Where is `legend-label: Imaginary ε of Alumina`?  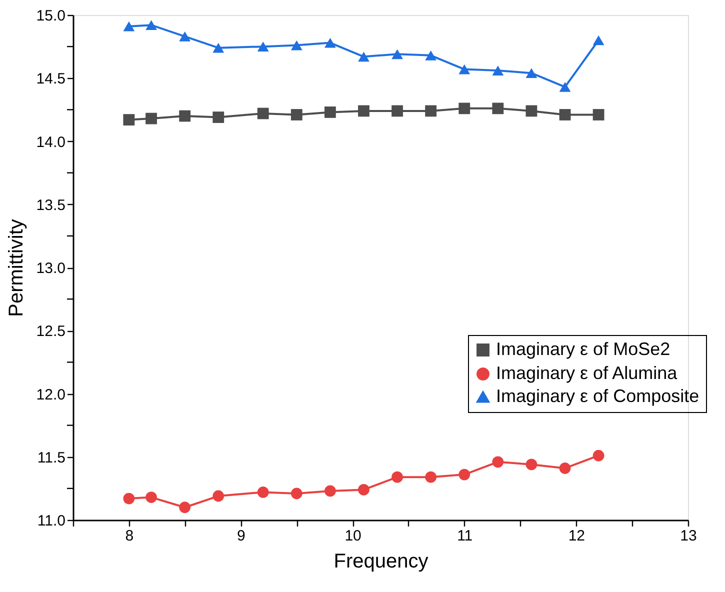 legend-label: Imaginary ε of Alumina is located at coordinates (587, 373).